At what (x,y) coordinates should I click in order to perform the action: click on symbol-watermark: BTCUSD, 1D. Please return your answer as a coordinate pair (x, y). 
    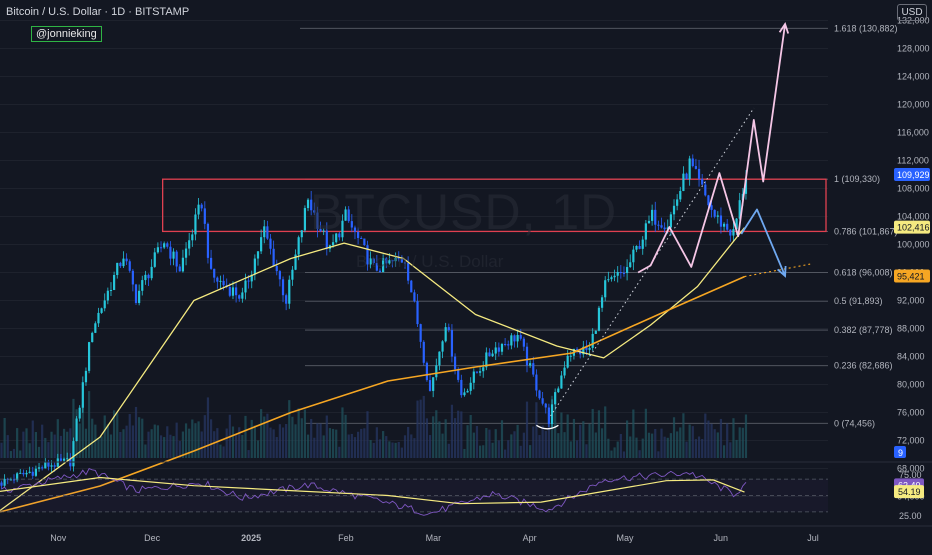
    Looking at the image, I should click on (464, 212).